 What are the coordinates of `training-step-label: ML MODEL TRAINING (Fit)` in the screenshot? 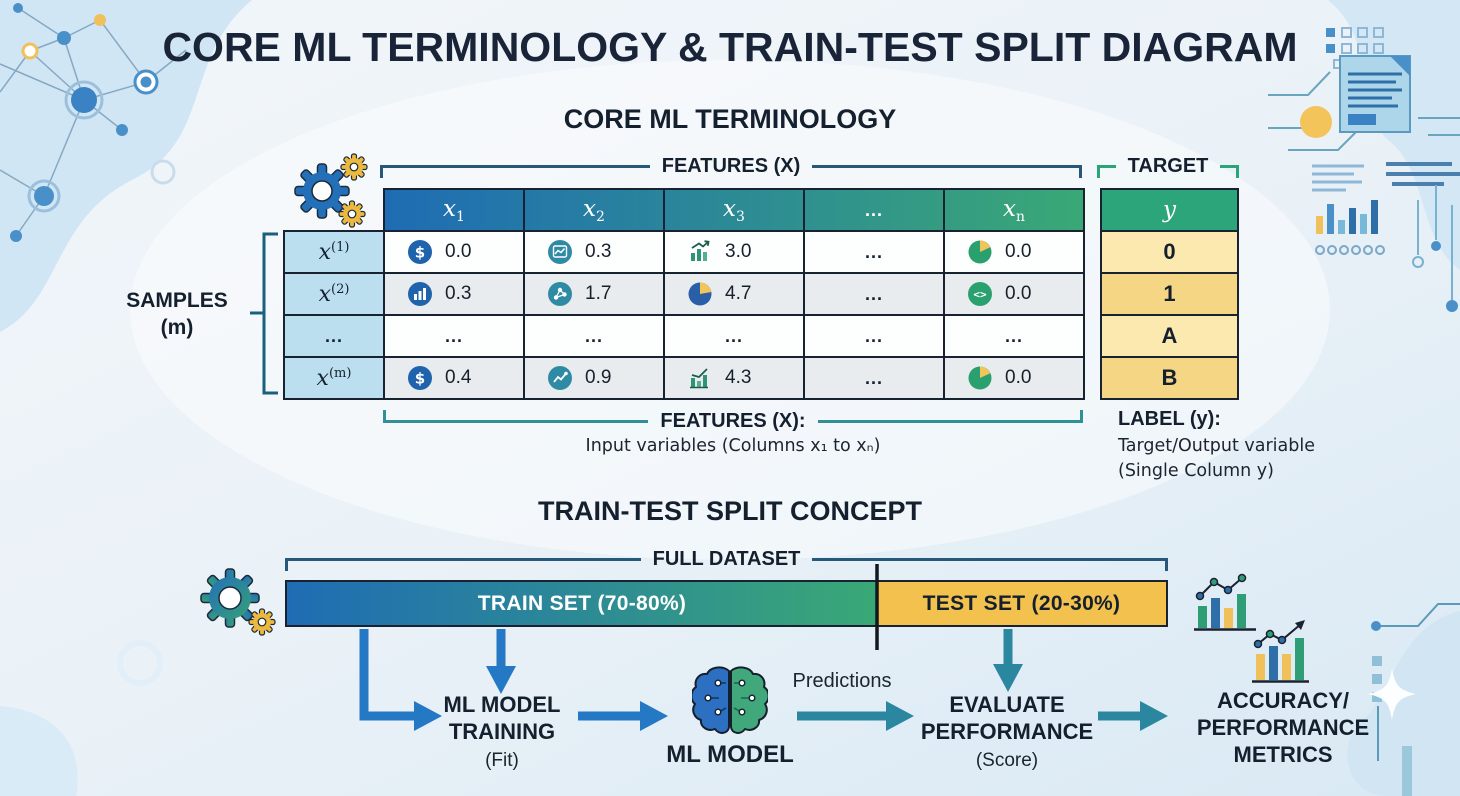 It's located at (502, 732).